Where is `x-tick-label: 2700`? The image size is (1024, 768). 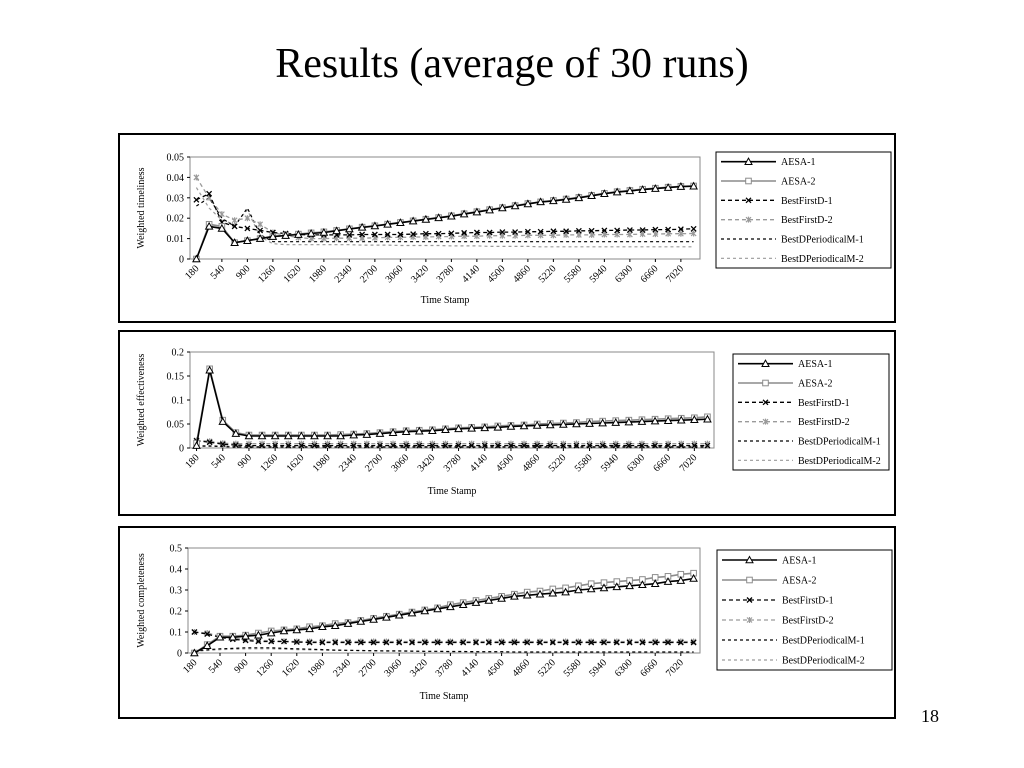 x-tick-label: 2700 is located at coordinates (369, 274).